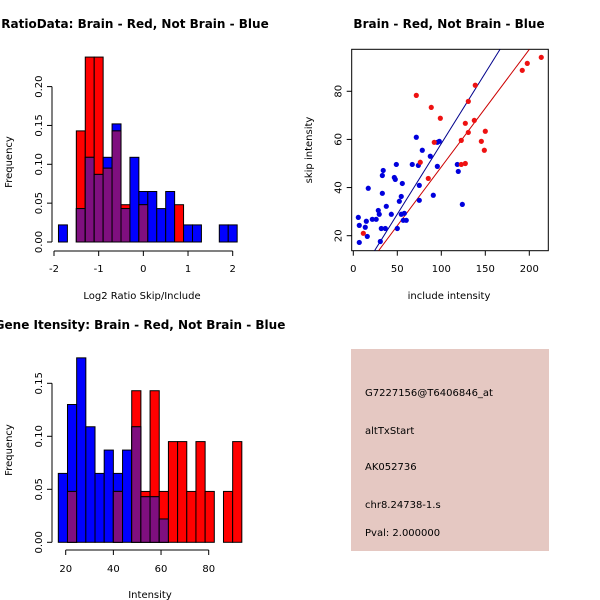 The height and width of the screenshot is (600, 600). I want to click on x-tick-label: -2, so click(54, 269).